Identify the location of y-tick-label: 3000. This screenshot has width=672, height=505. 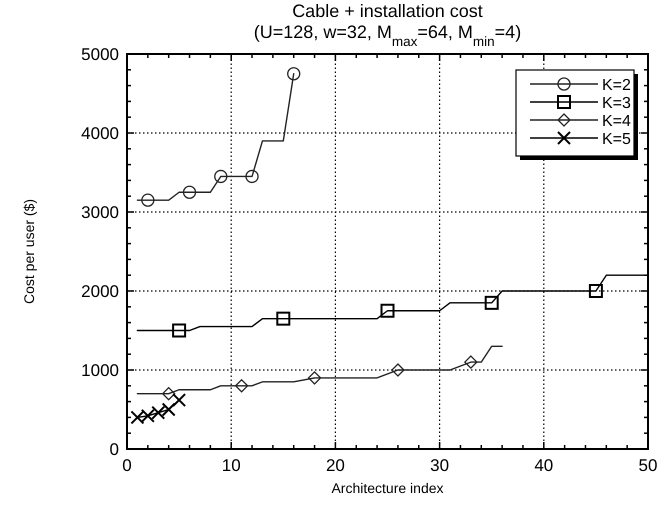
(100, 212).